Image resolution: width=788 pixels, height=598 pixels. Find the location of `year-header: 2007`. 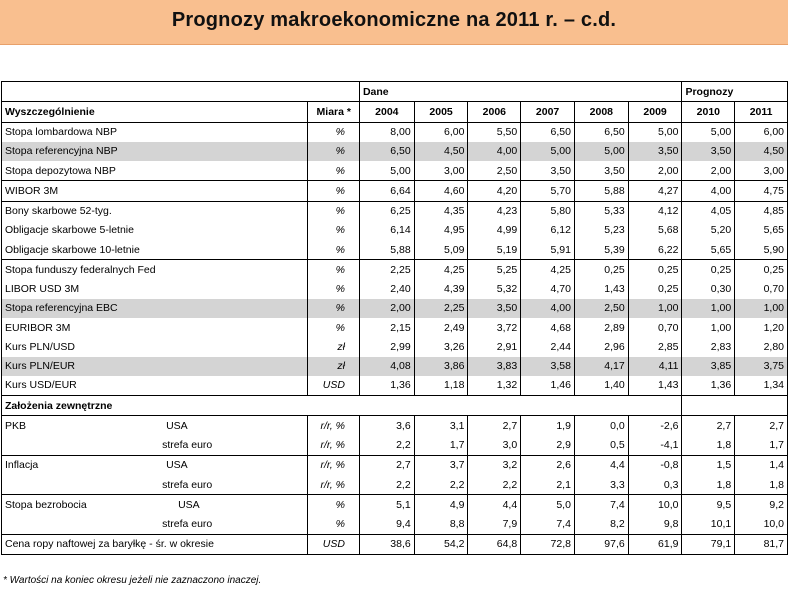

year-header: 2007 is located at coordinates (547, 112).